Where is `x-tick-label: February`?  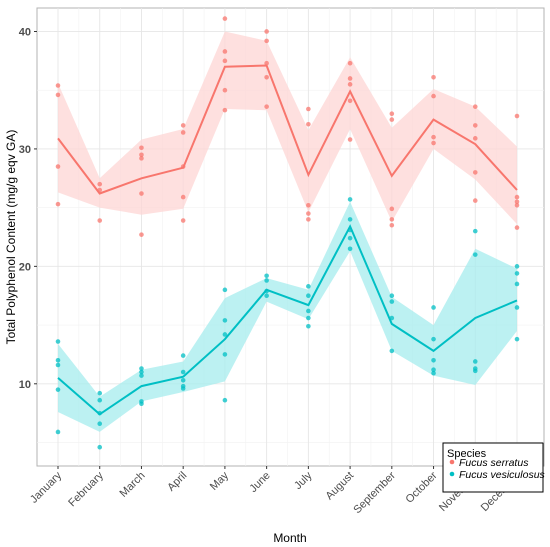
x-tick-label: February is located at coordinates (86, 489).